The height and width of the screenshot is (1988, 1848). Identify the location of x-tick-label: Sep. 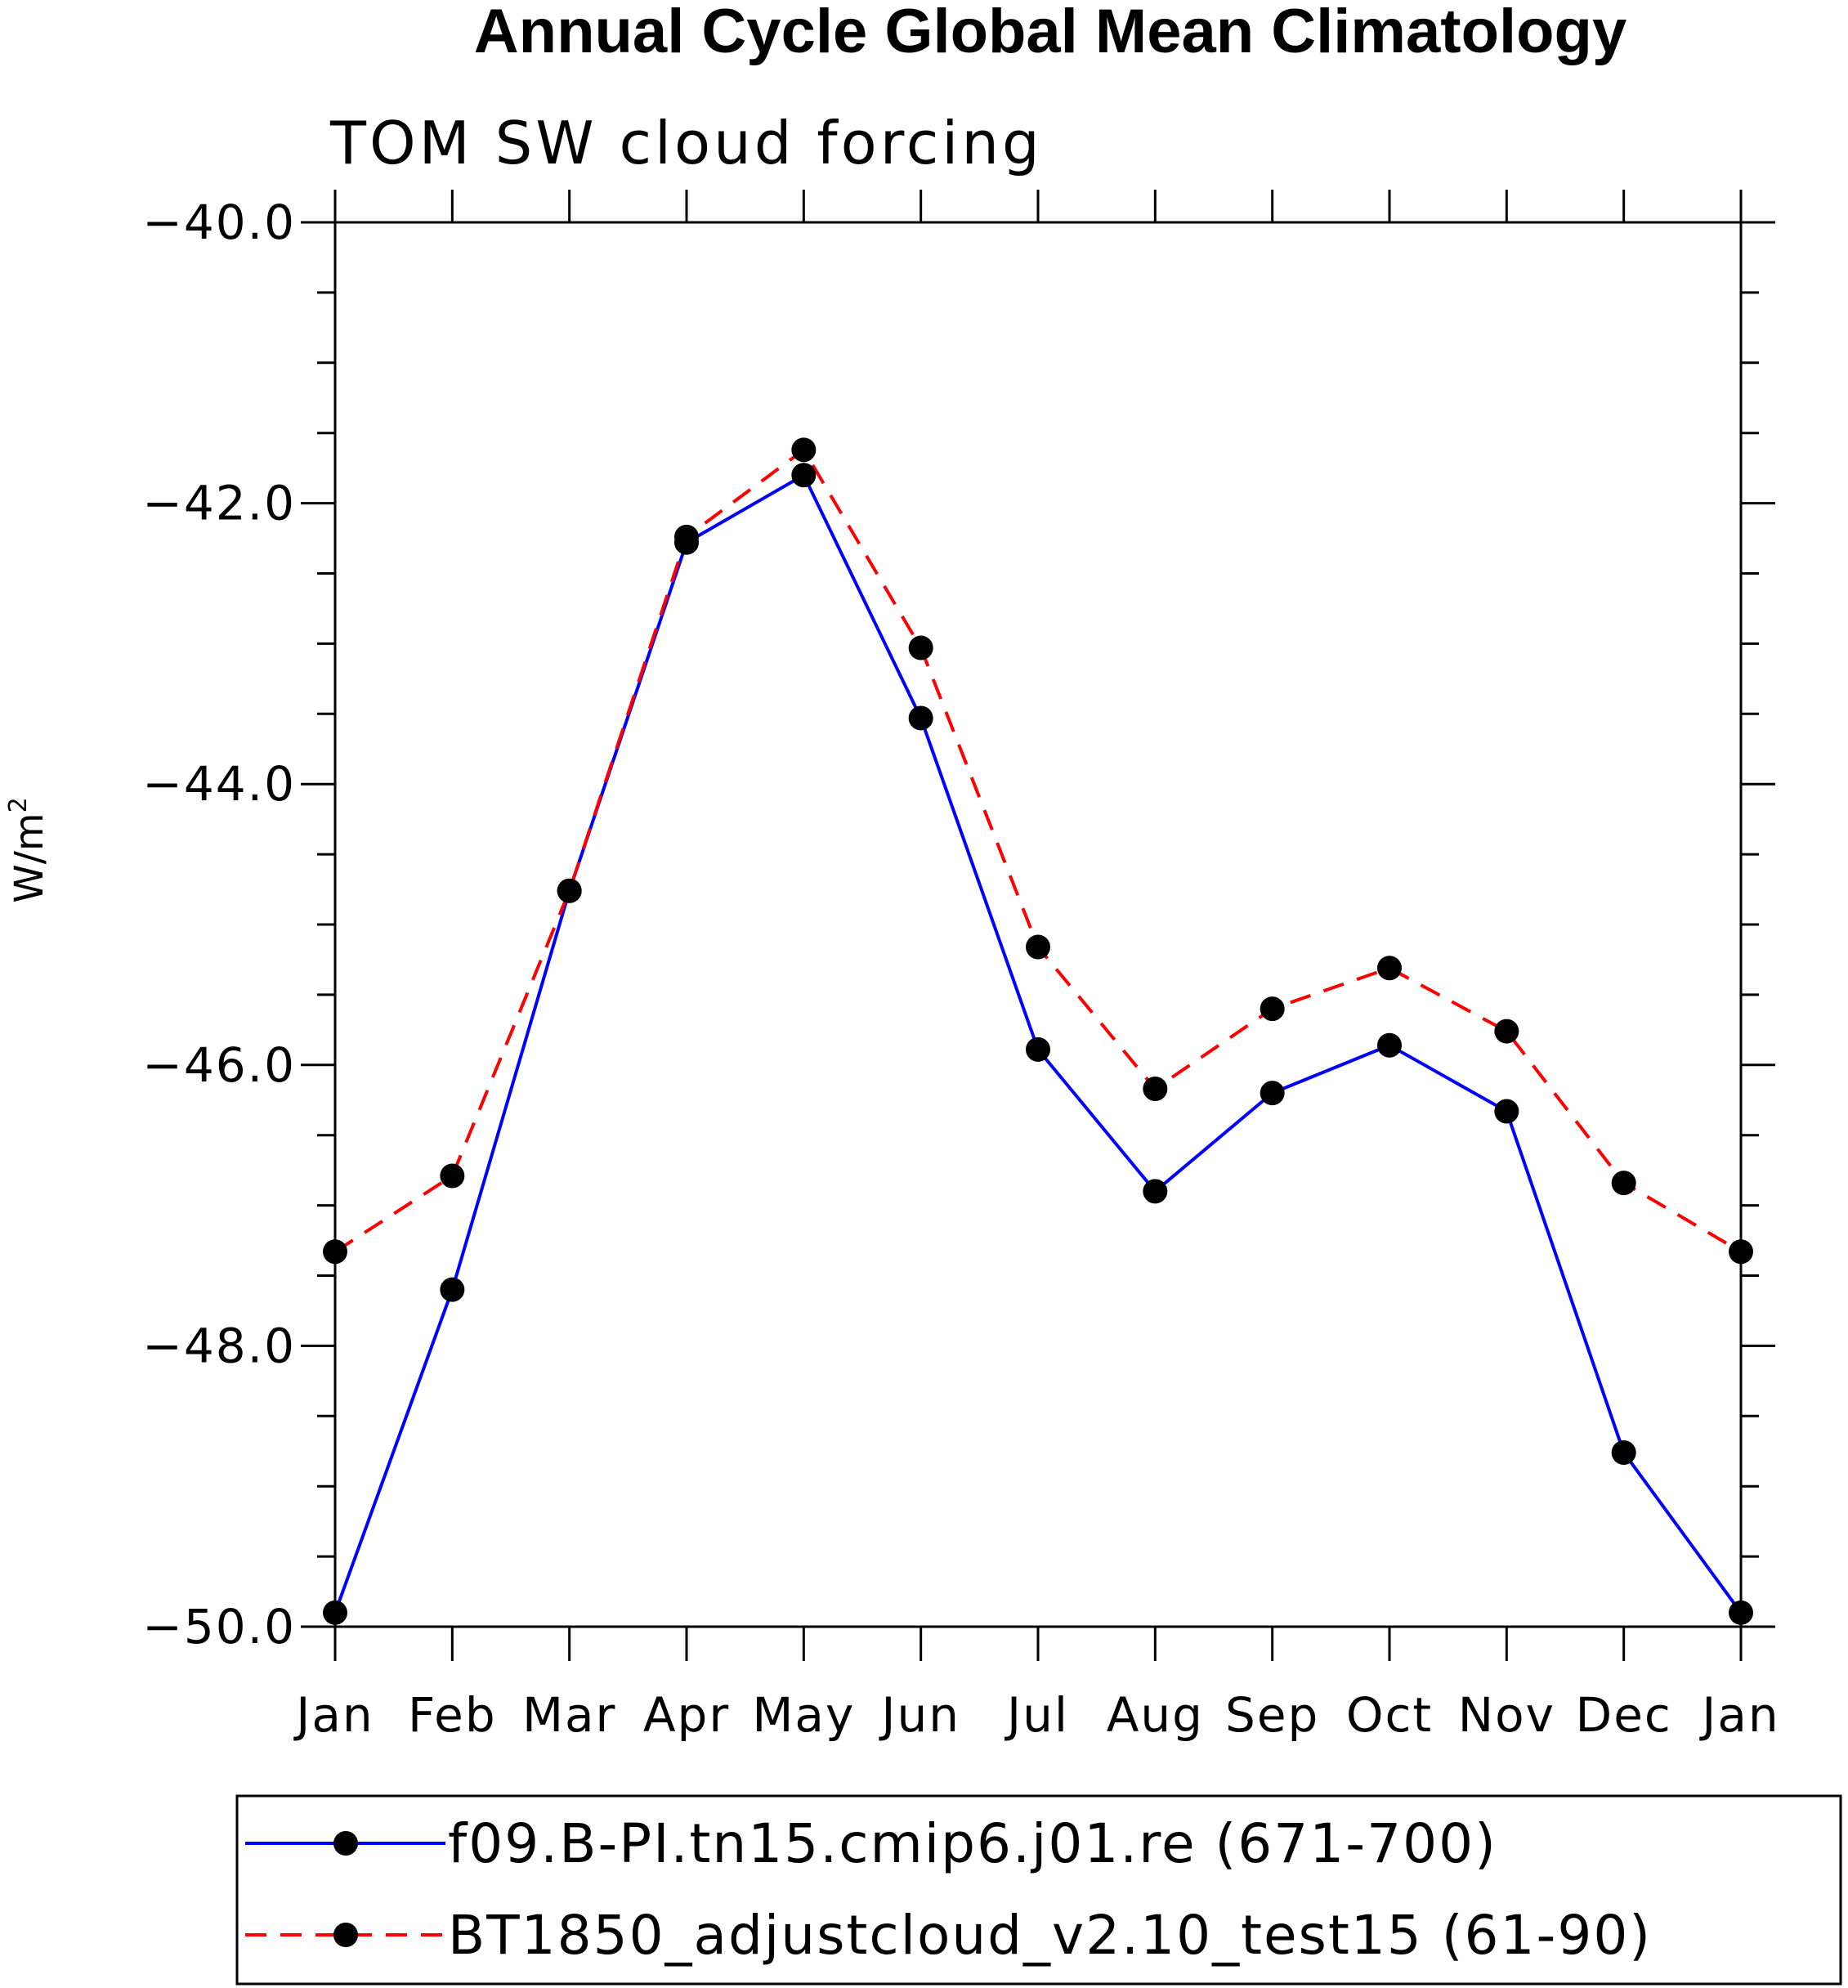
(1272, 1715).